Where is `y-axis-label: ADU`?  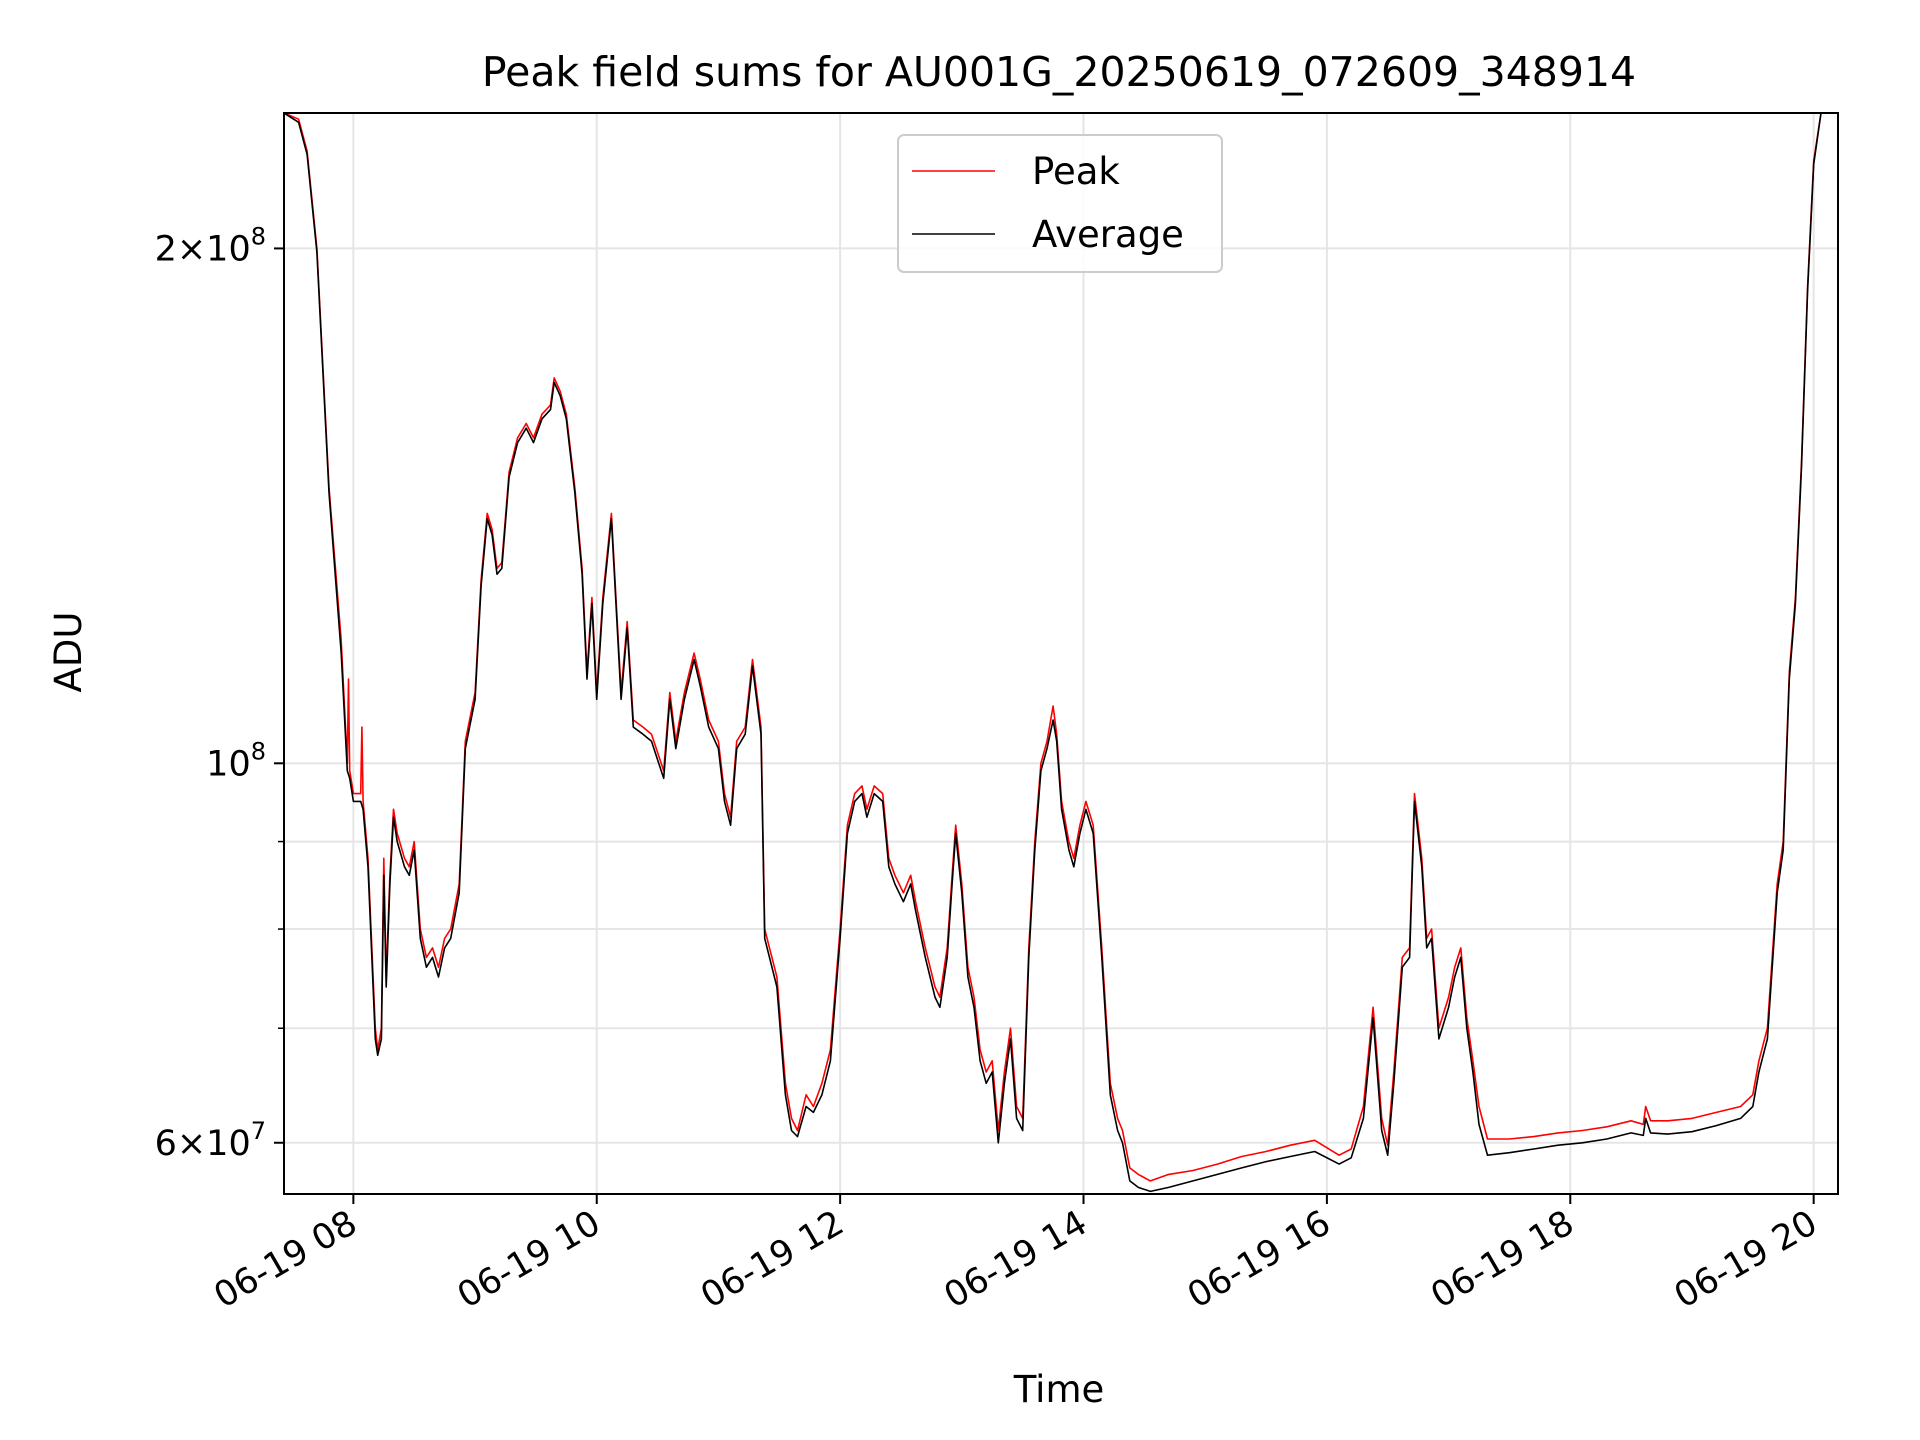 y-axis-label: ADU is located at coordinates (68, 652).